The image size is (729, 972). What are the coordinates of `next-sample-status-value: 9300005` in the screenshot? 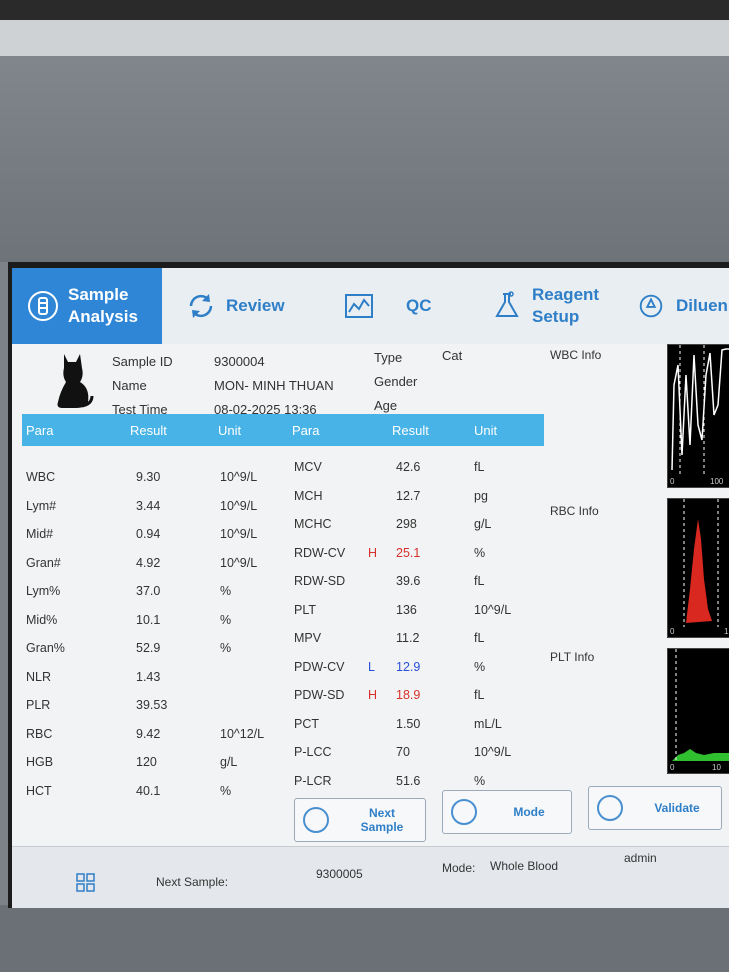 It's located at (339, 874).